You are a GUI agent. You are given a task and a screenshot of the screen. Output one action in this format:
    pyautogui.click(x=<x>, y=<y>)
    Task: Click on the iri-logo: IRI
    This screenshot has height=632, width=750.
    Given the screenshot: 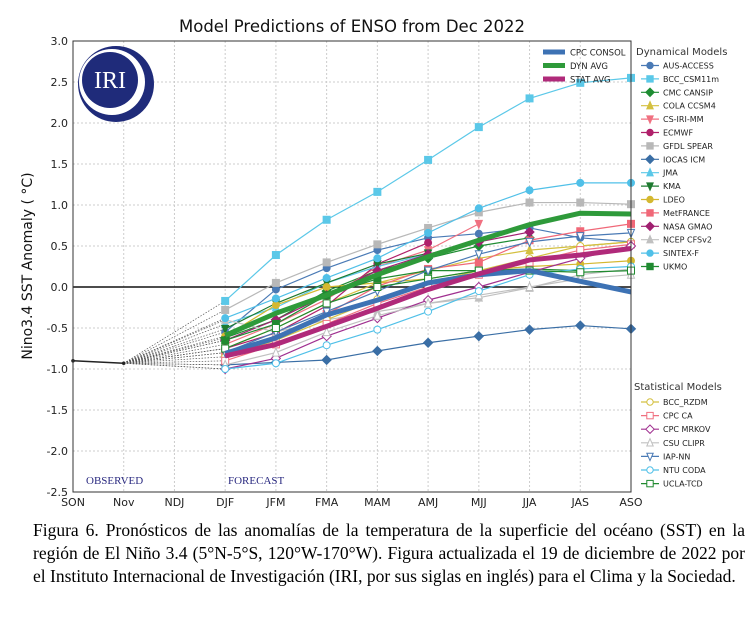 What is the action you would take?
    pyautogui.click(x=116, y=84)
    